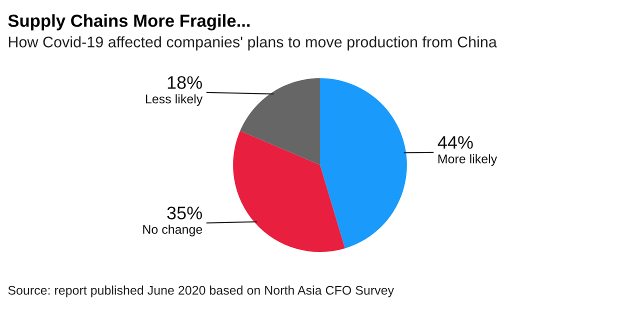  I want to click on data-label: 18%, so click(185, 82).